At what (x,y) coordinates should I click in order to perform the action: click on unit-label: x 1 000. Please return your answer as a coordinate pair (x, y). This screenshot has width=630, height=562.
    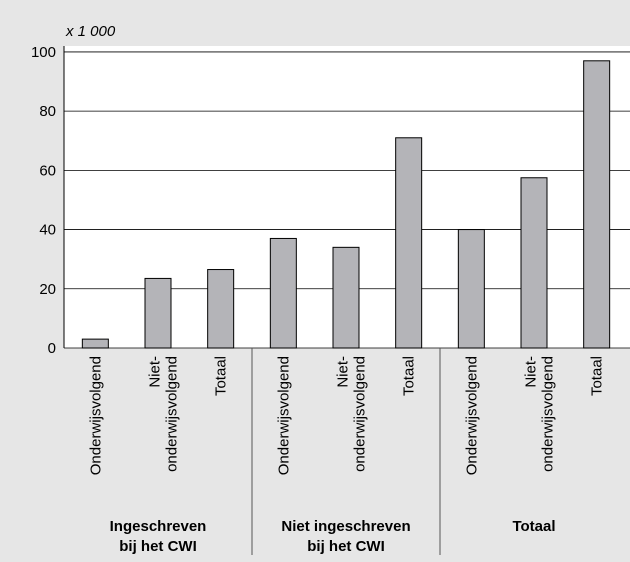
    Looking at the image, I should click on (90, 31).